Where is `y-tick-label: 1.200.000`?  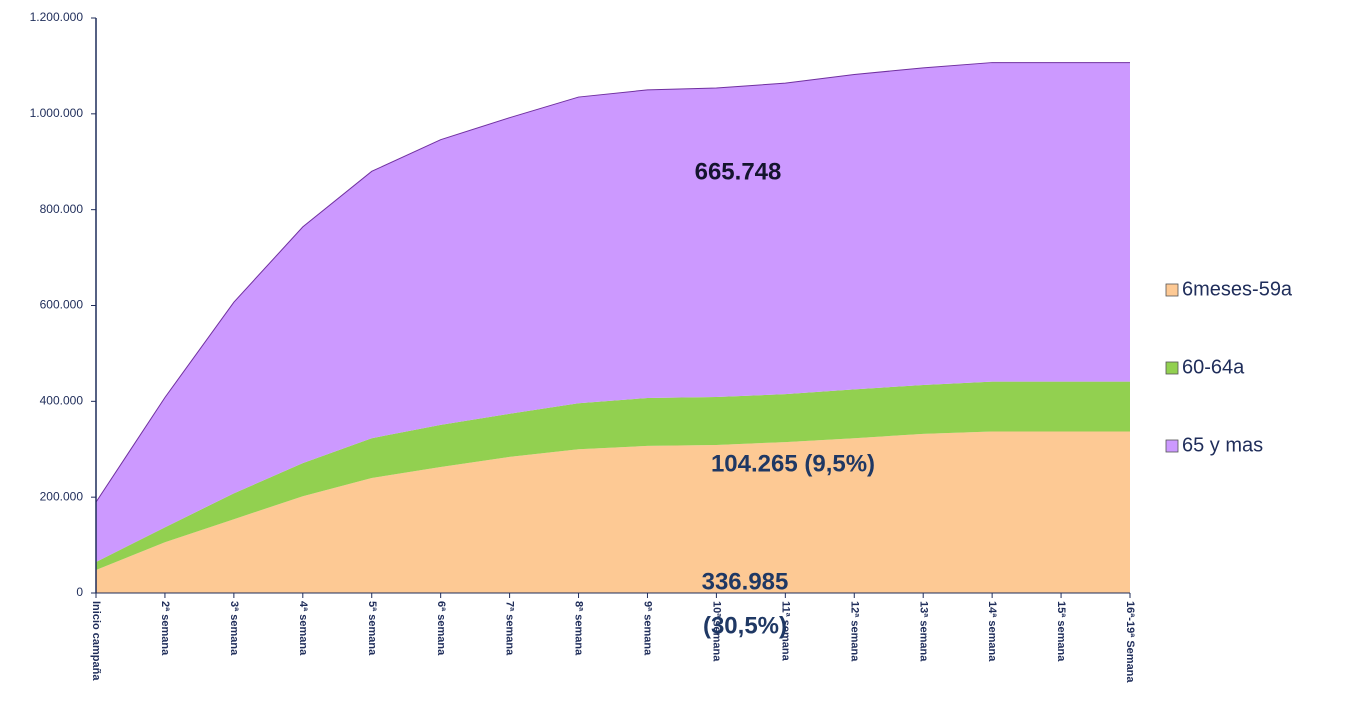 y-tick-label: 1.200.000 is located at coordinates (57, 17).